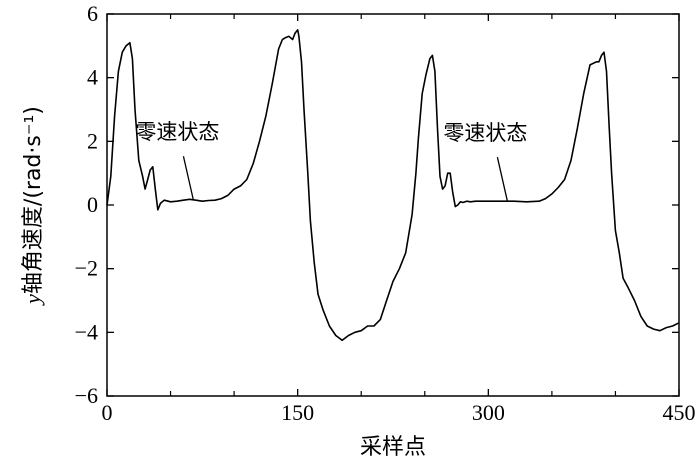  Describe the element at coordinates (86, 331) in the screenshot. I see `y-tick-label: −4` at that location.